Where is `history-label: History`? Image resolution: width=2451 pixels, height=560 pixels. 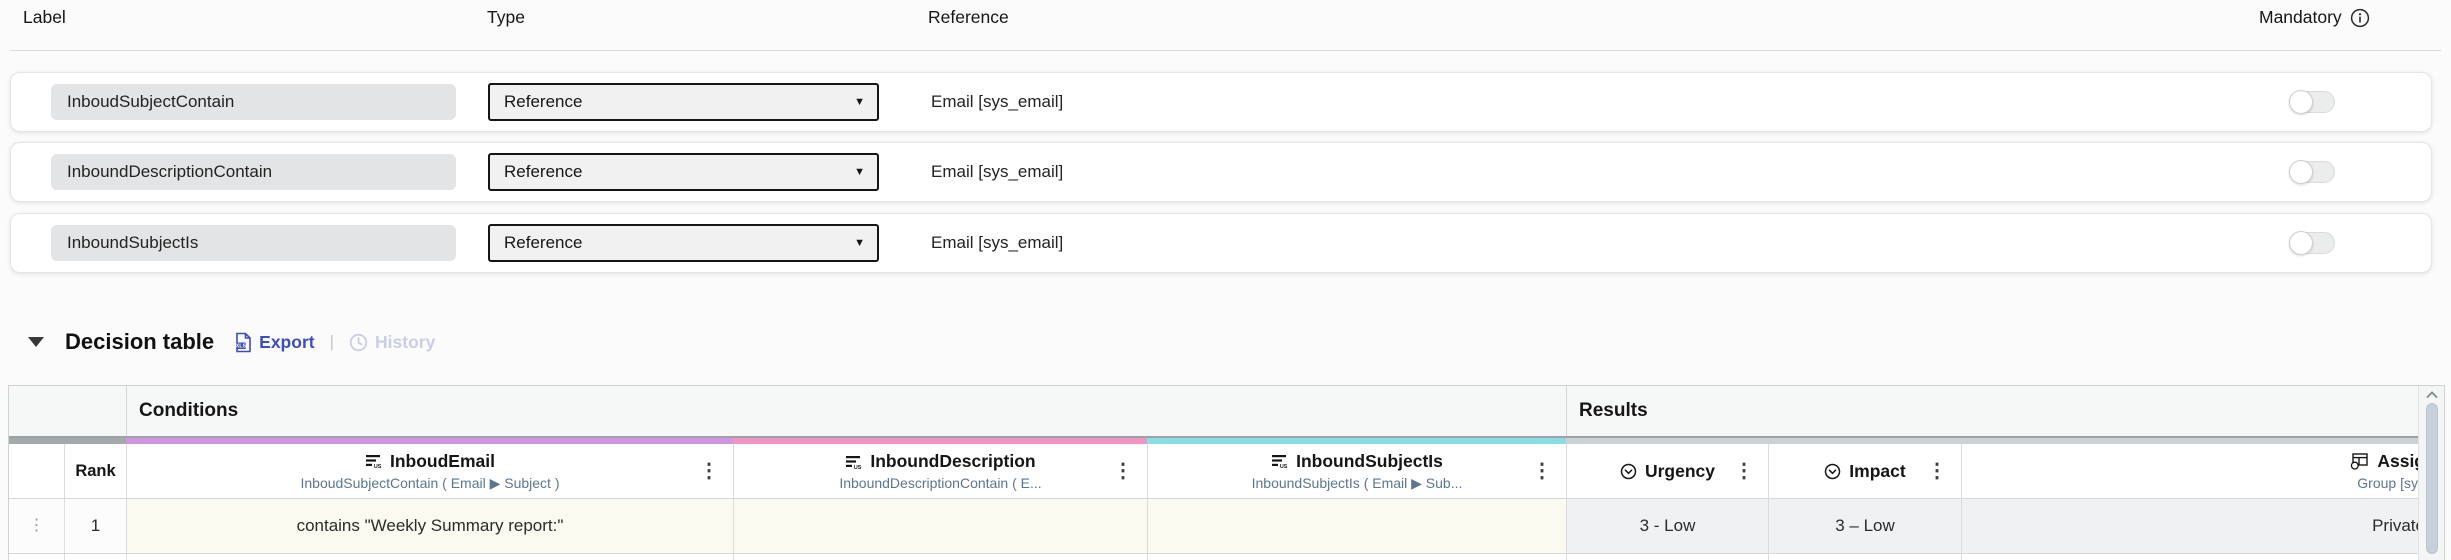
history-label: History is located at coordinates (405, 341).